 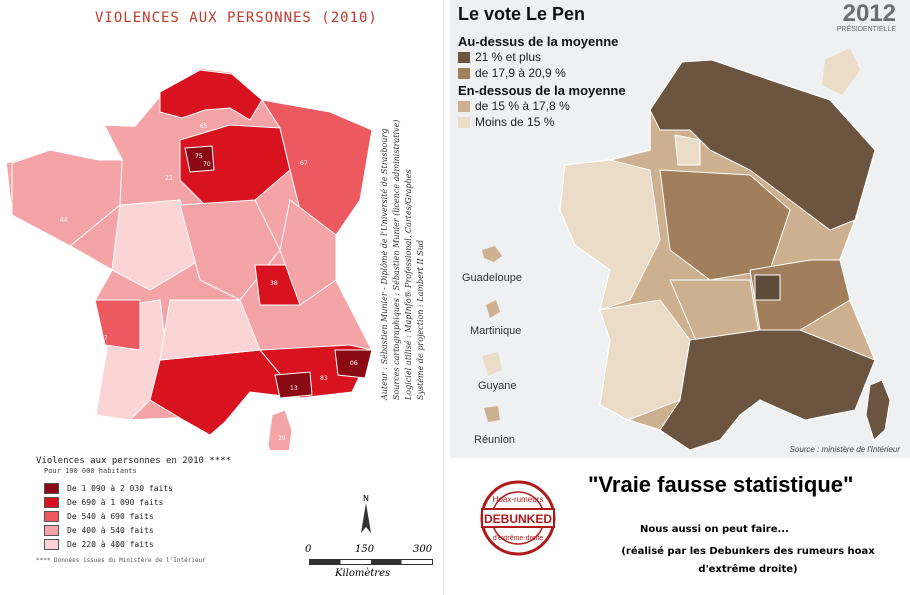 I want to click on overseas-label: Réunion, so click(x=494, y=440).